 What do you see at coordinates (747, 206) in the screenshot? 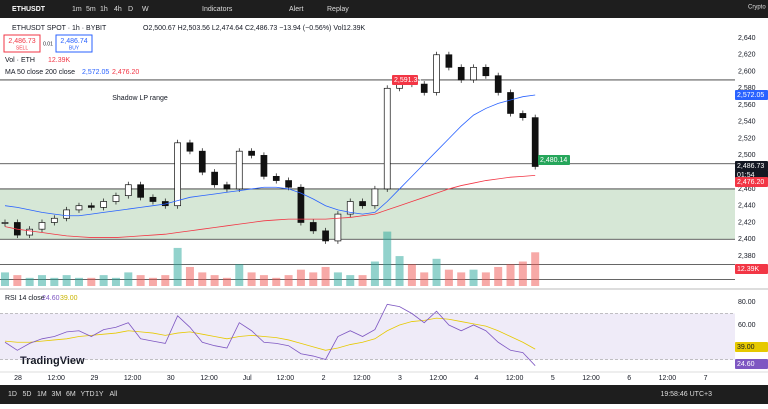
I see `y-tick-label: 2,440` at bounding box center [747, 206].